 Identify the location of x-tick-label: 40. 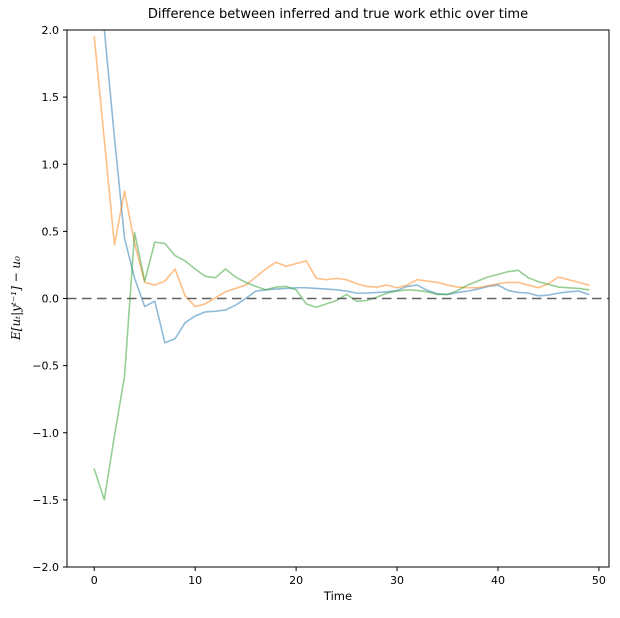
(498, 580).